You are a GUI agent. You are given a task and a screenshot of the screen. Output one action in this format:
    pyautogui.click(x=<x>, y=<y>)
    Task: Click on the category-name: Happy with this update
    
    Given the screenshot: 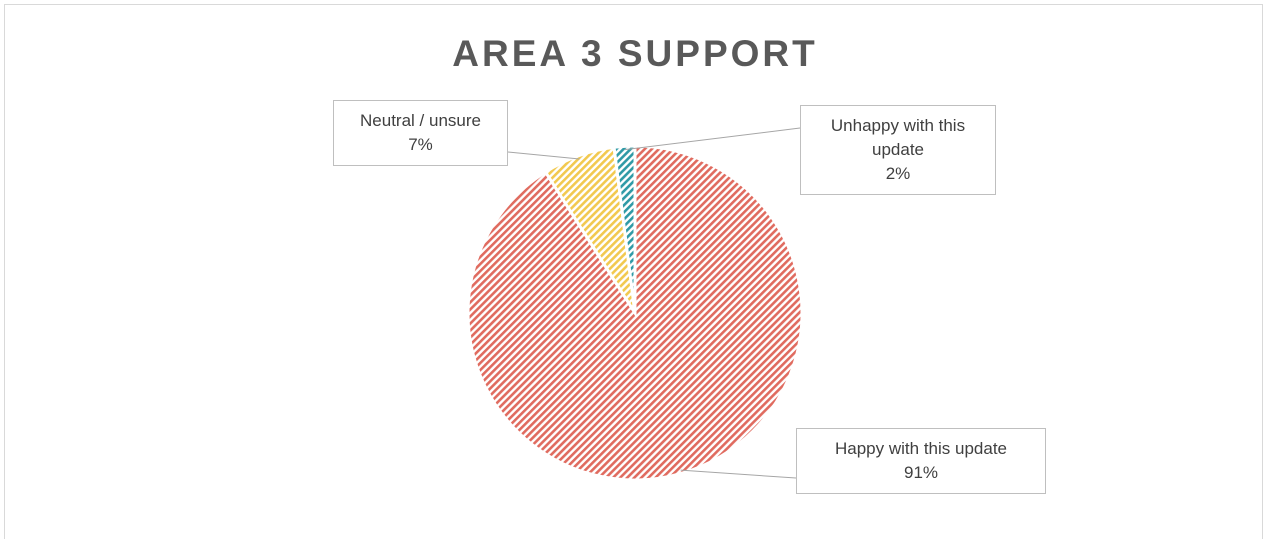 What is the action you would take?
    pyautogui.click(x=921, y=448)
    